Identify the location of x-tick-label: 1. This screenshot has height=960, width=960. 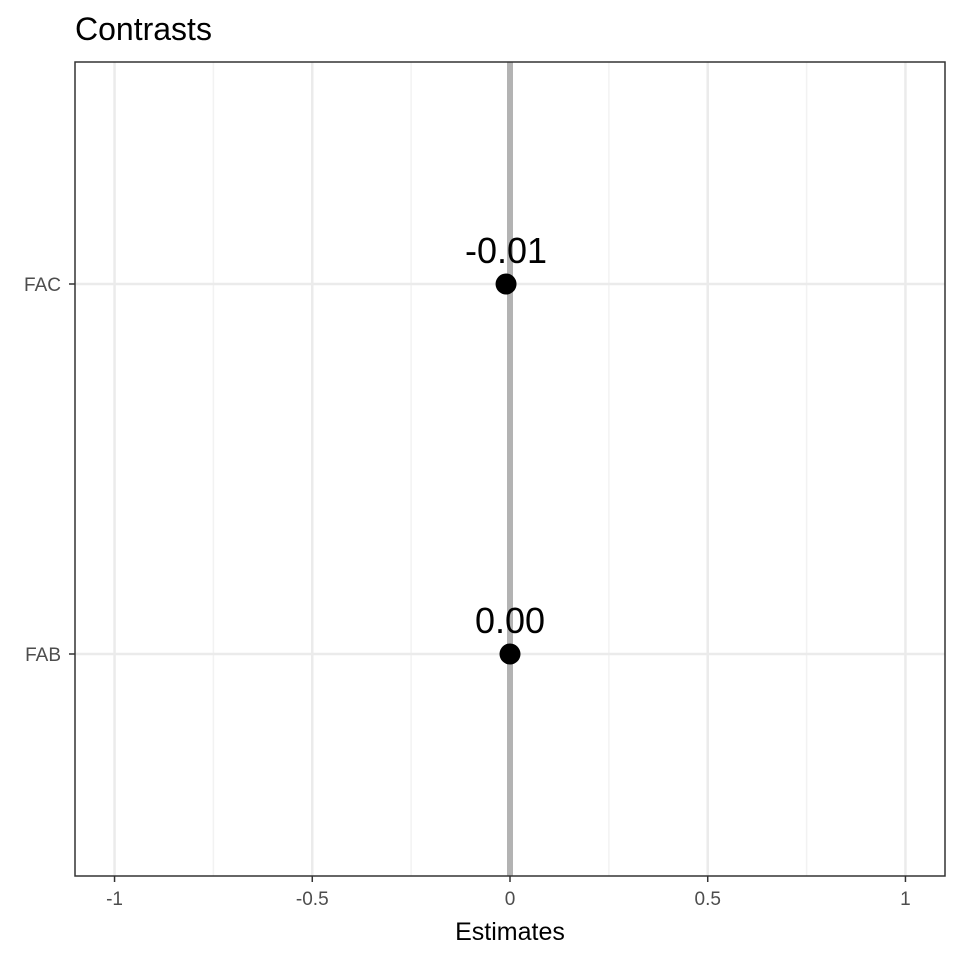
(905, 899).